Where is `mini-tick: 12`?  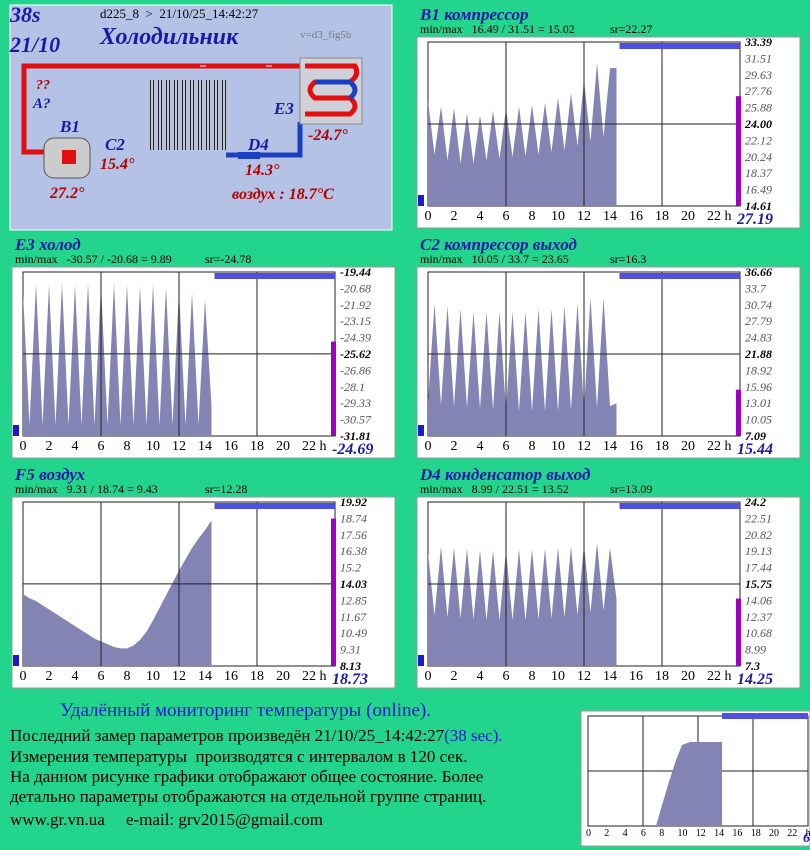
mini-tick: 12 is located at coordinates (701, 833).